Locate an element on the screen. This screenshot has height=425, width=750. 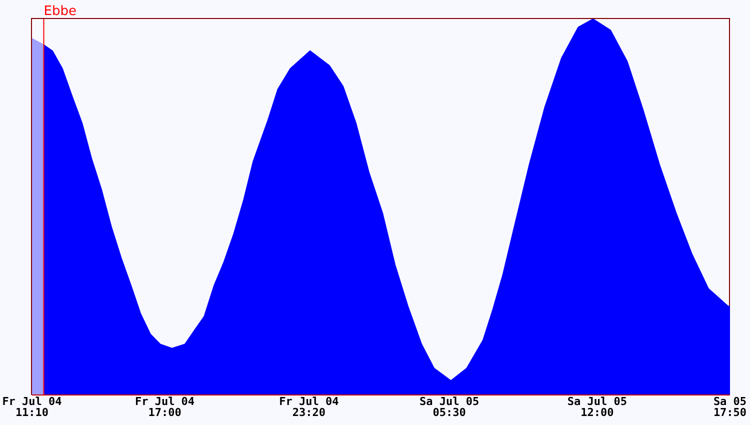
ref-line-label: Ebbe is located at coordinates (60, 11).